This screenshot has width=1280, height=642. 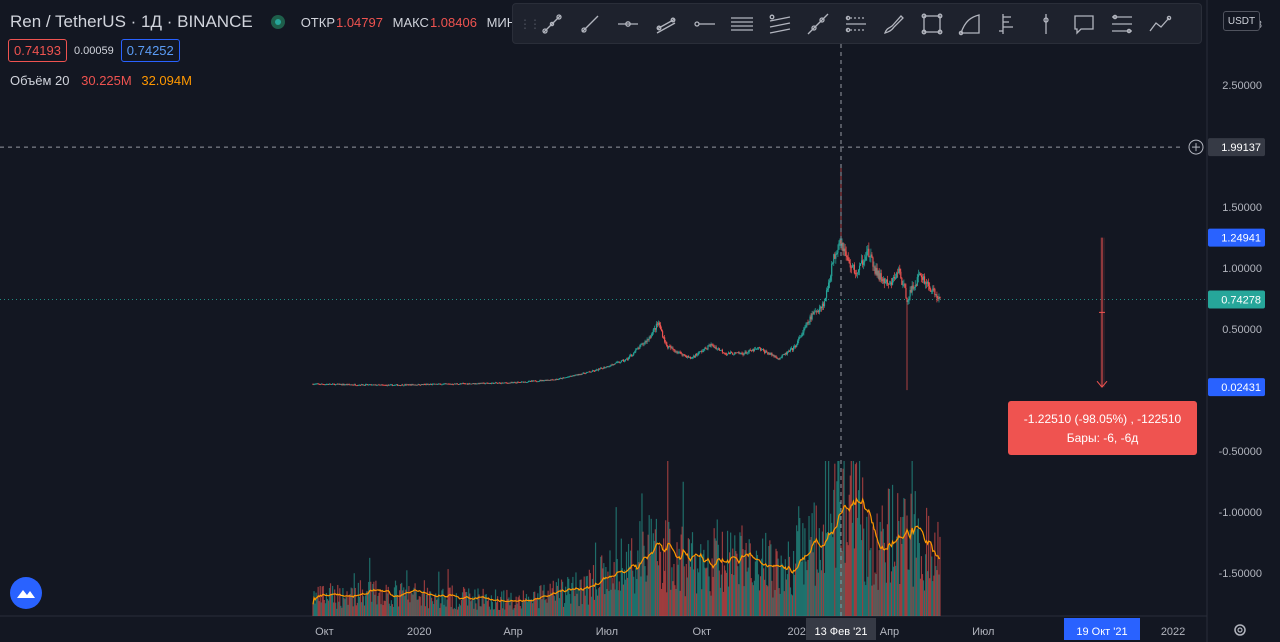 I want to click on rectangle-icon, so click(x=932, y=24).